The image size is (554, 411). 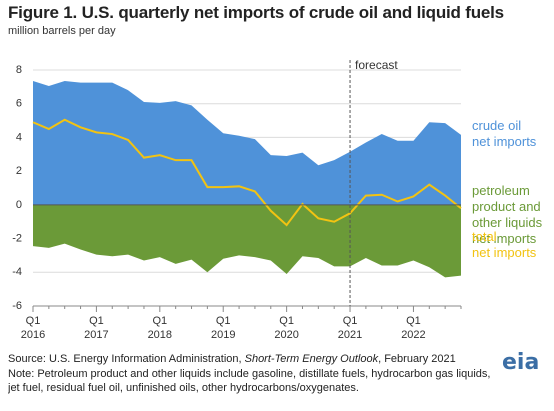 What do you see at coordinates (504, 244) in the screenshot?
I see `series-label: total net imports` at bounding box center [504, 244].